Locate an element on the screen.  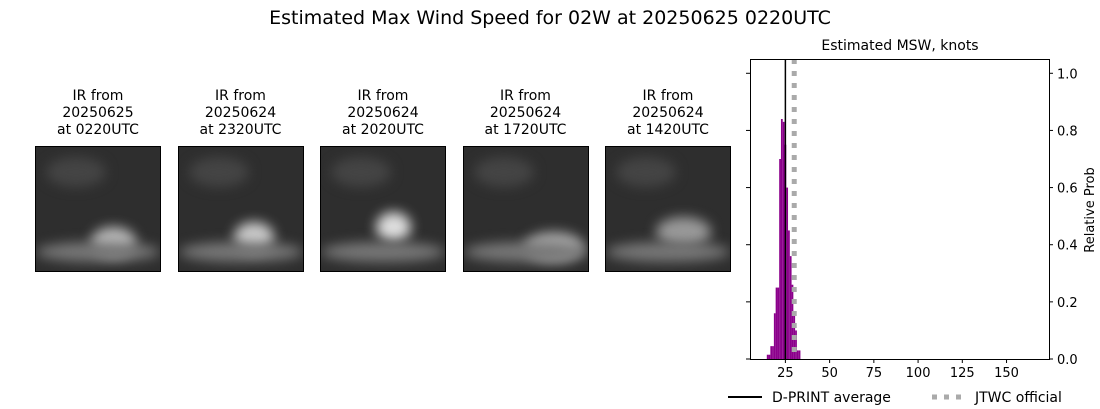
y-tick-label: 0.6 is located at coordinates (1067, 189).